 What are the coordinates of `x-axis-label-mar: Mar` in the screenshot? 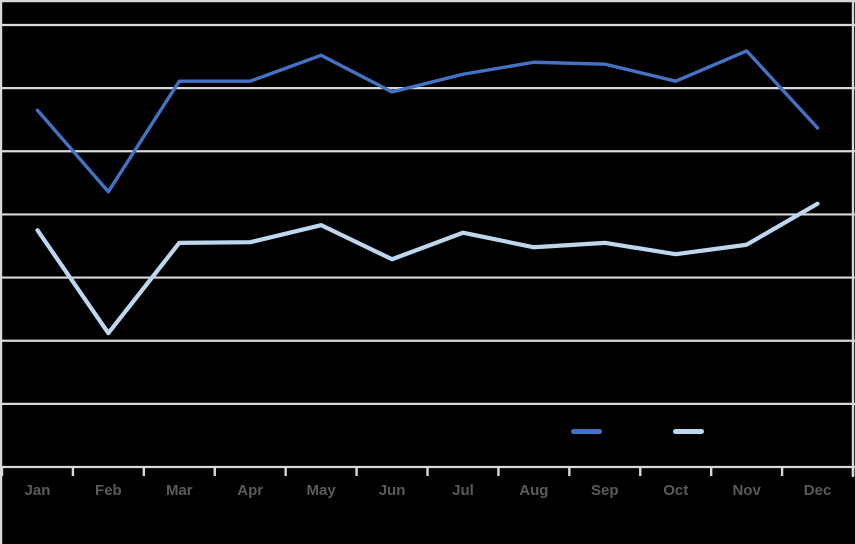 It's located at (179, 490).